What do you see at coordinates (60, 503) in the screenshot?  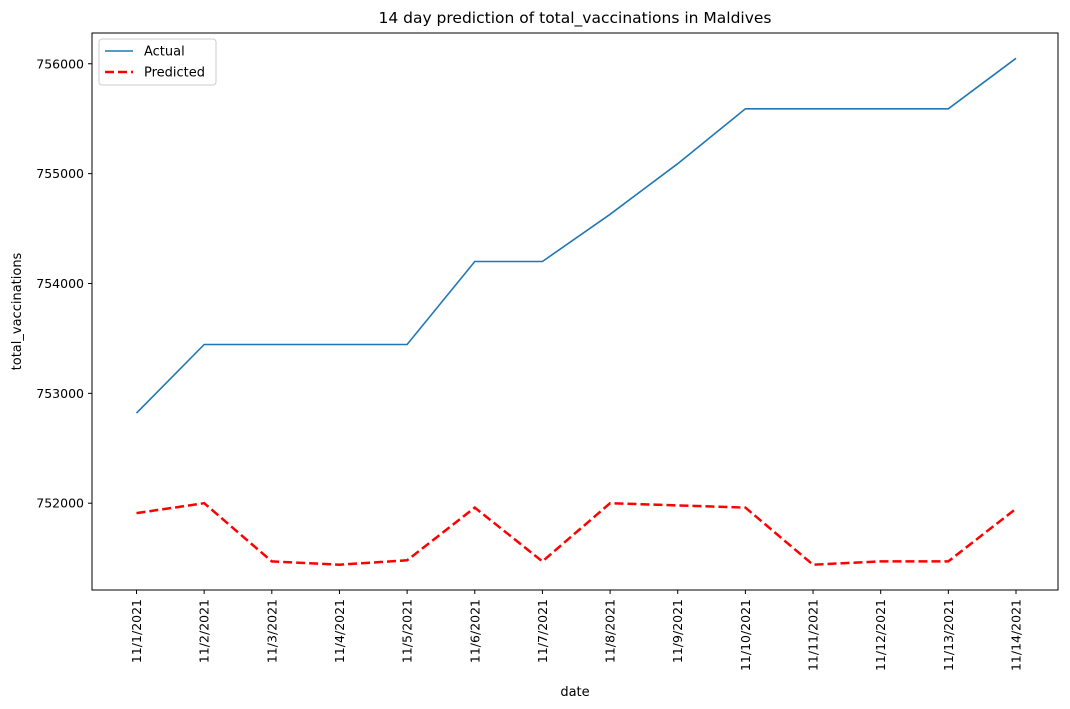 I see `y-tick-label: 752000` at bounding box center [60, 503].